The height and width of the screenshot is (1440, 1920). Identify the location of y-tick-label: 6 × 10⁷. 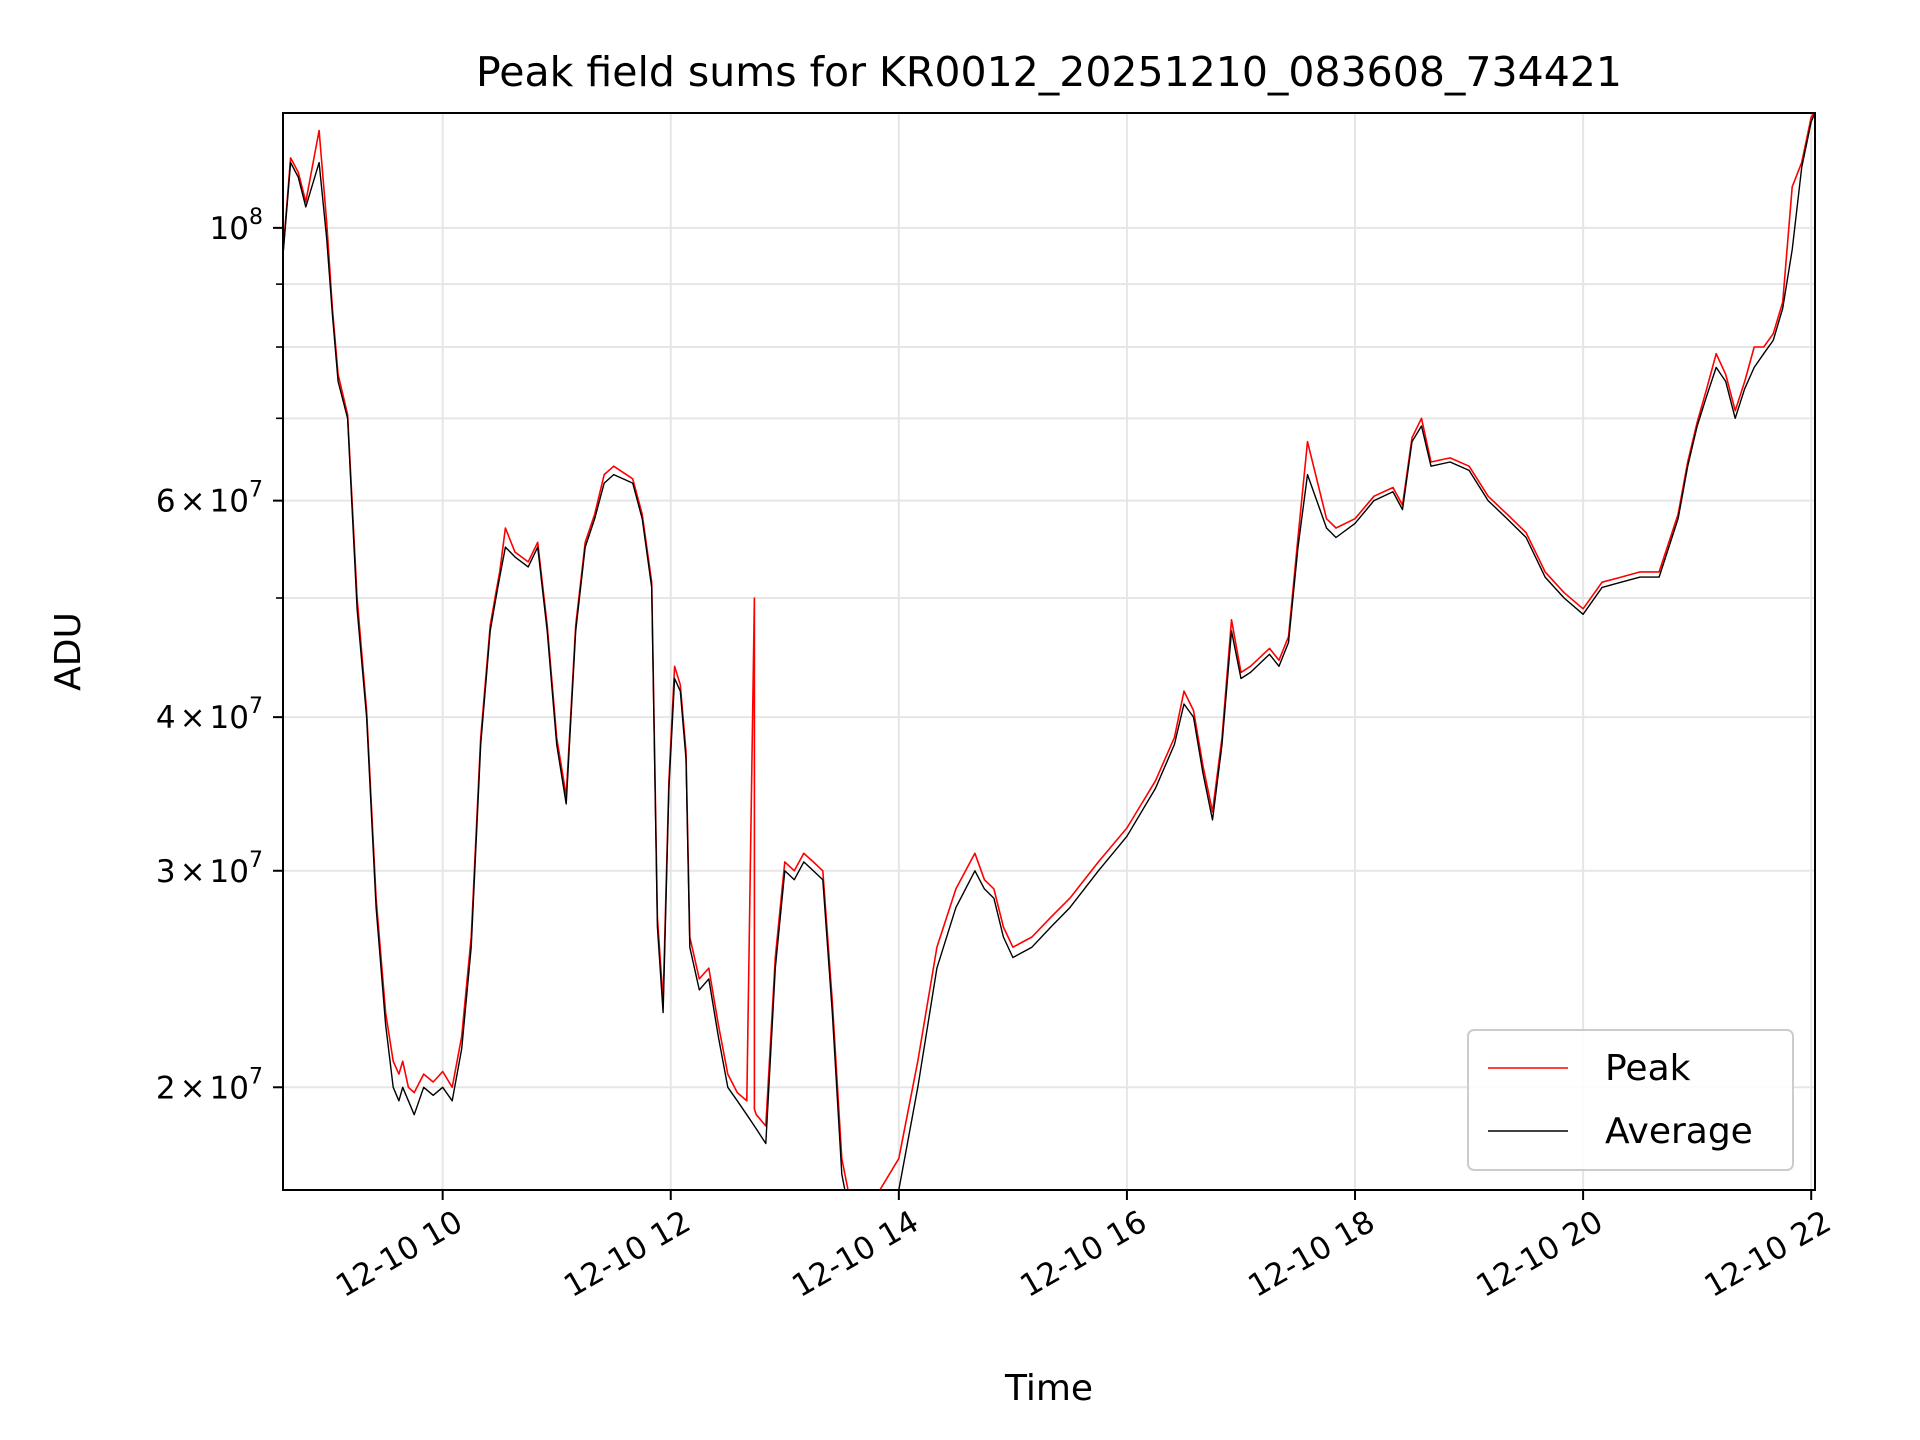
(209, 499).